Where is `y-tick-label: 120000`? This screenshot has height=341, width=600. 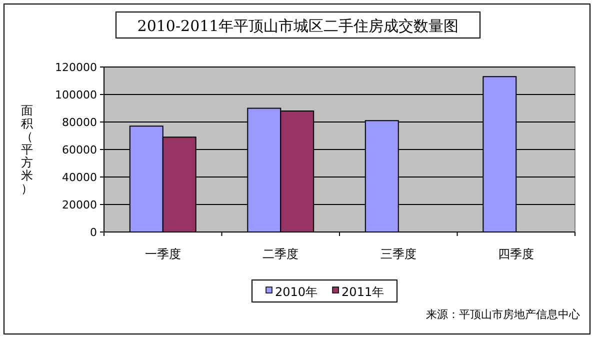 y-tick-label: 120000 is located at coordinates (76, 67).